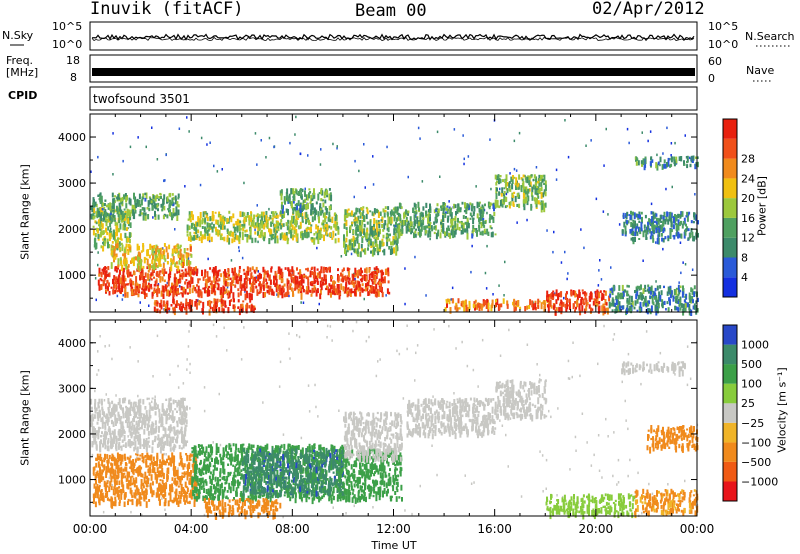  I want to click on freq-tick-top: 18, so click(73, 60).